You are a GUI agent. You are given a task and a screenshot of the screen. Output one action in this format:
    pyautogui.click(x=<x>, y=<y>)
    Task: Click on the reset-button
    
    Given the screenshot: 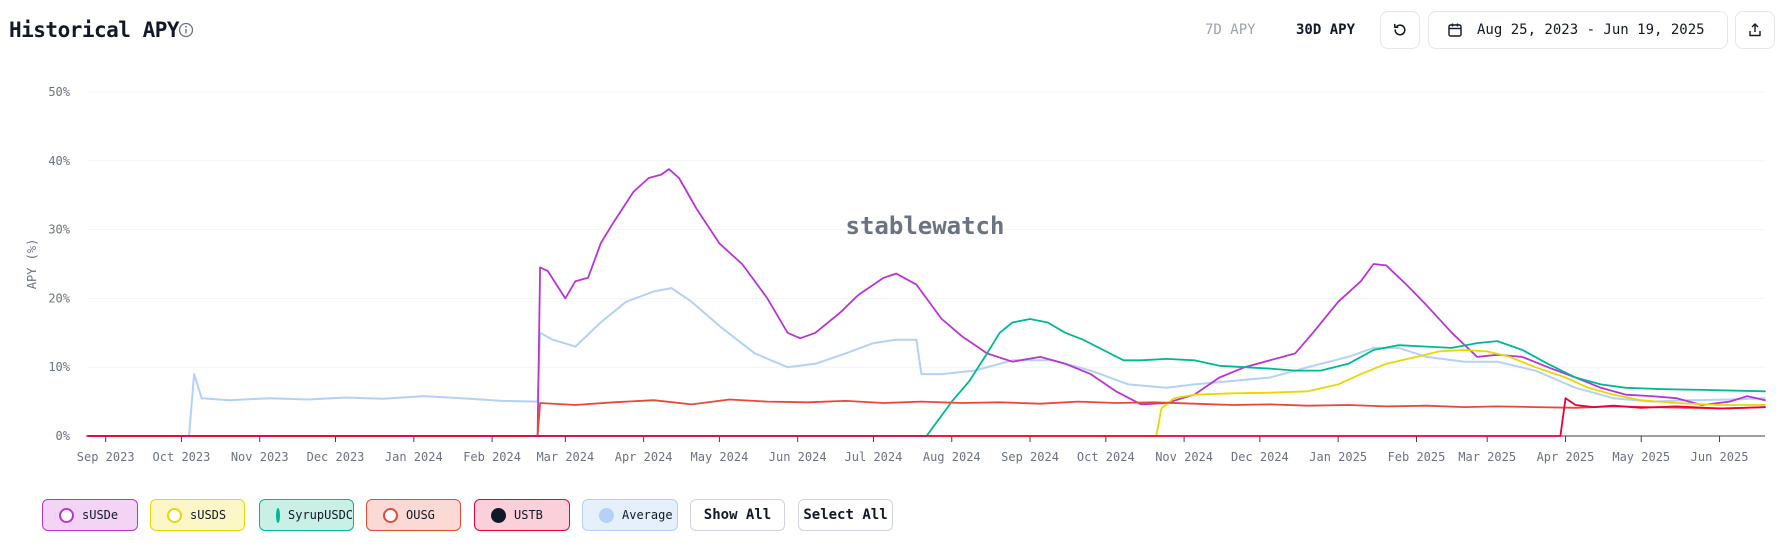 What is the action you would take?
    pyautogui.click(x=1400, y=30)
    